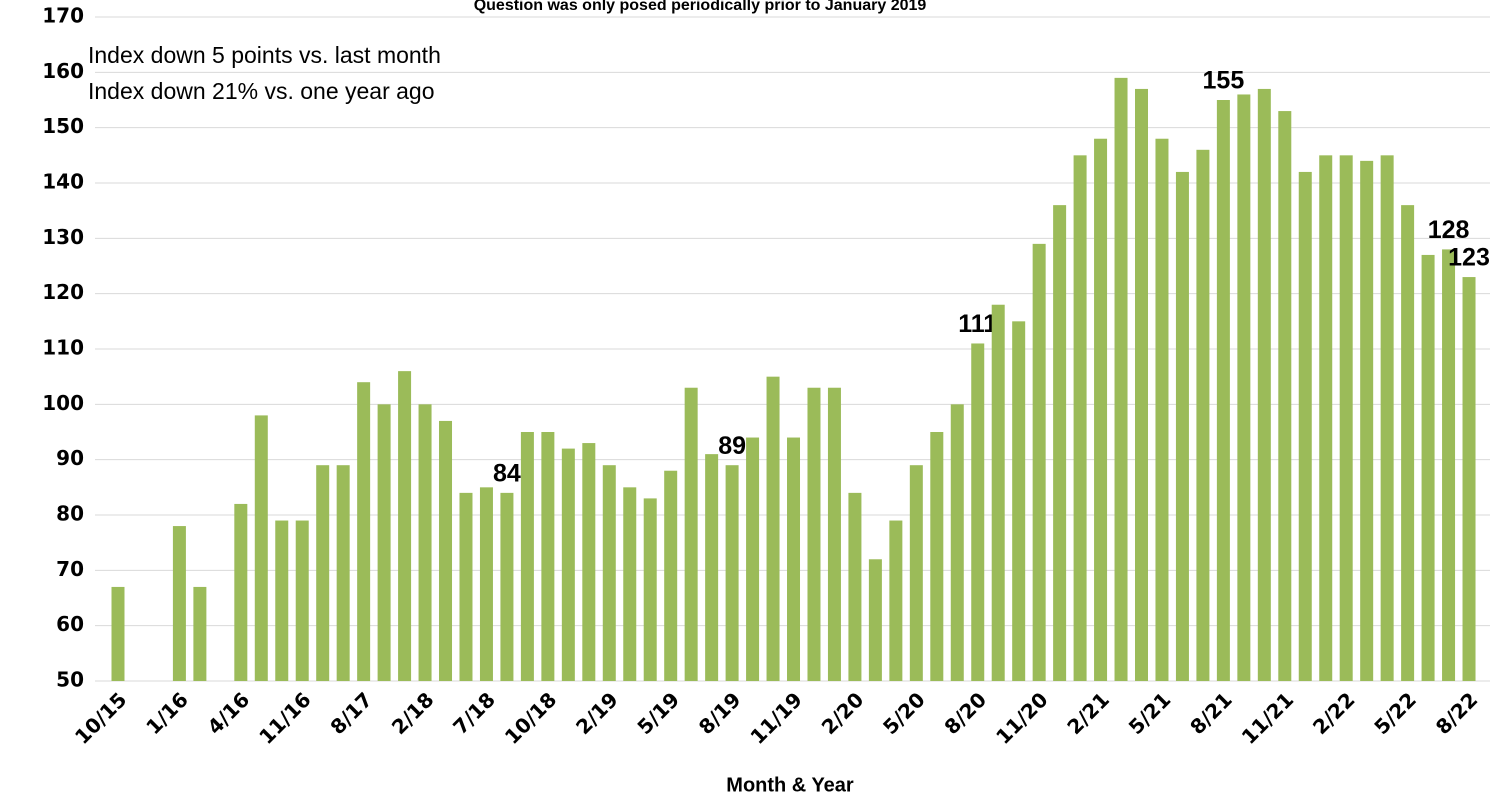  I want to click on x-tick-label: 8/20, so click(966, 713).